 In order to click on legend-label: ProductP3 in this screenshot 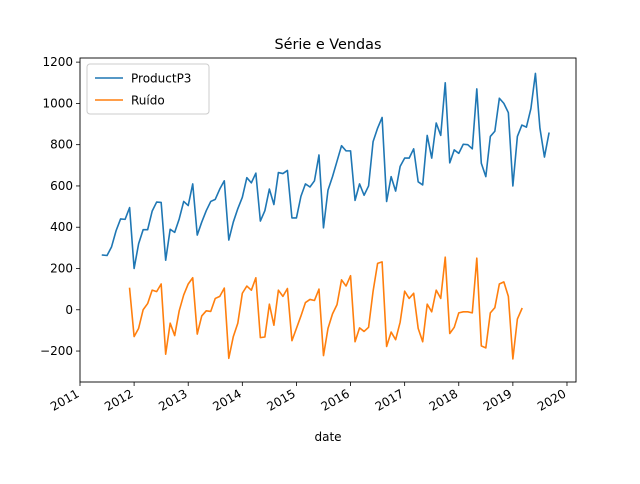, I will do `click(161, 79)`.